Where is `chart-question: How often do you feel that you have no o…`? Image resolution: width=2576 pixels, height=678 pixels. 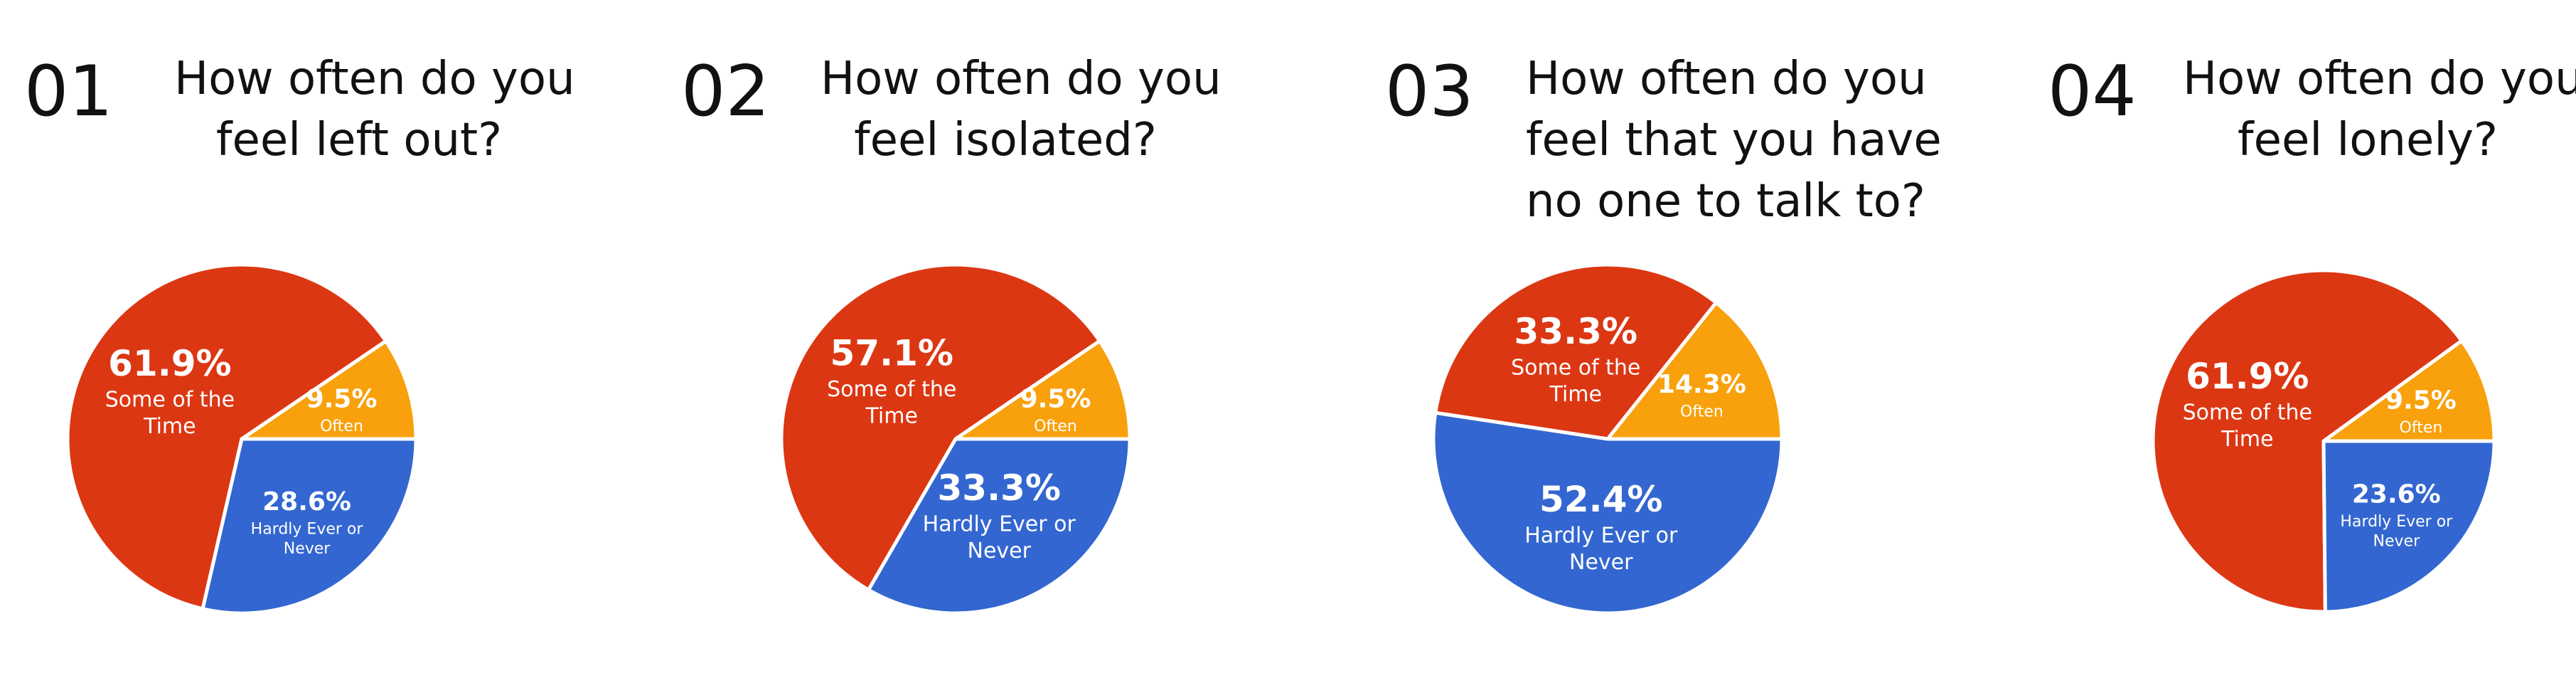 chart-question: How often do you feel that you have no o… is located at coordinates (1734, 140).